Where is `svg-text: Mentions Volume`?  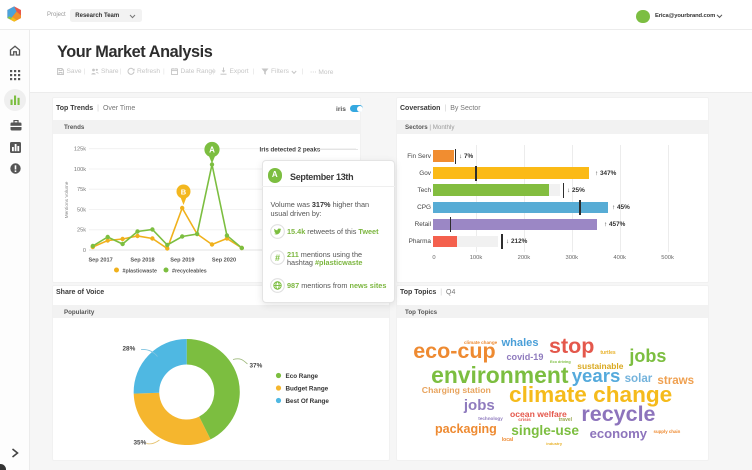
svg-text: Mentions Volume is located at coordinates (67, 199).